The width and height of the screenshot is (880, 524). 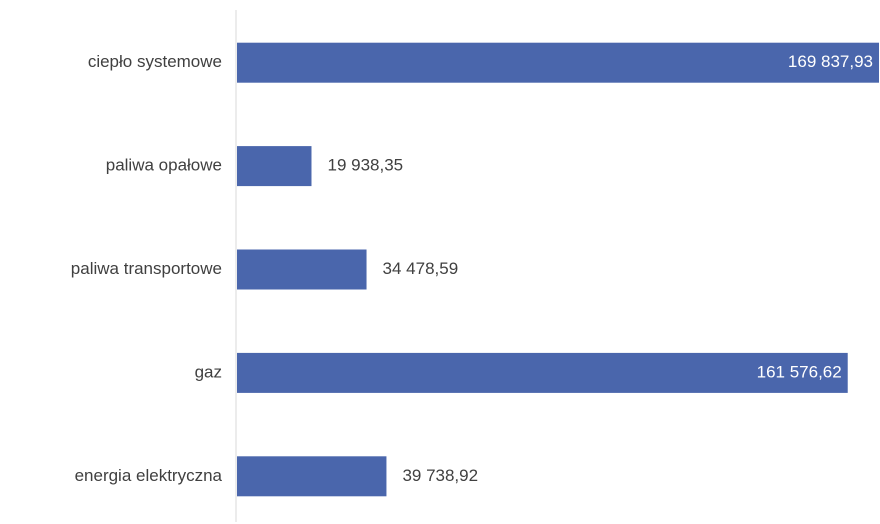 What do you see at coordinates (830, 61) in the screenshot?
I see `data-label: 169 837,93` at bounding box center [830, 61].